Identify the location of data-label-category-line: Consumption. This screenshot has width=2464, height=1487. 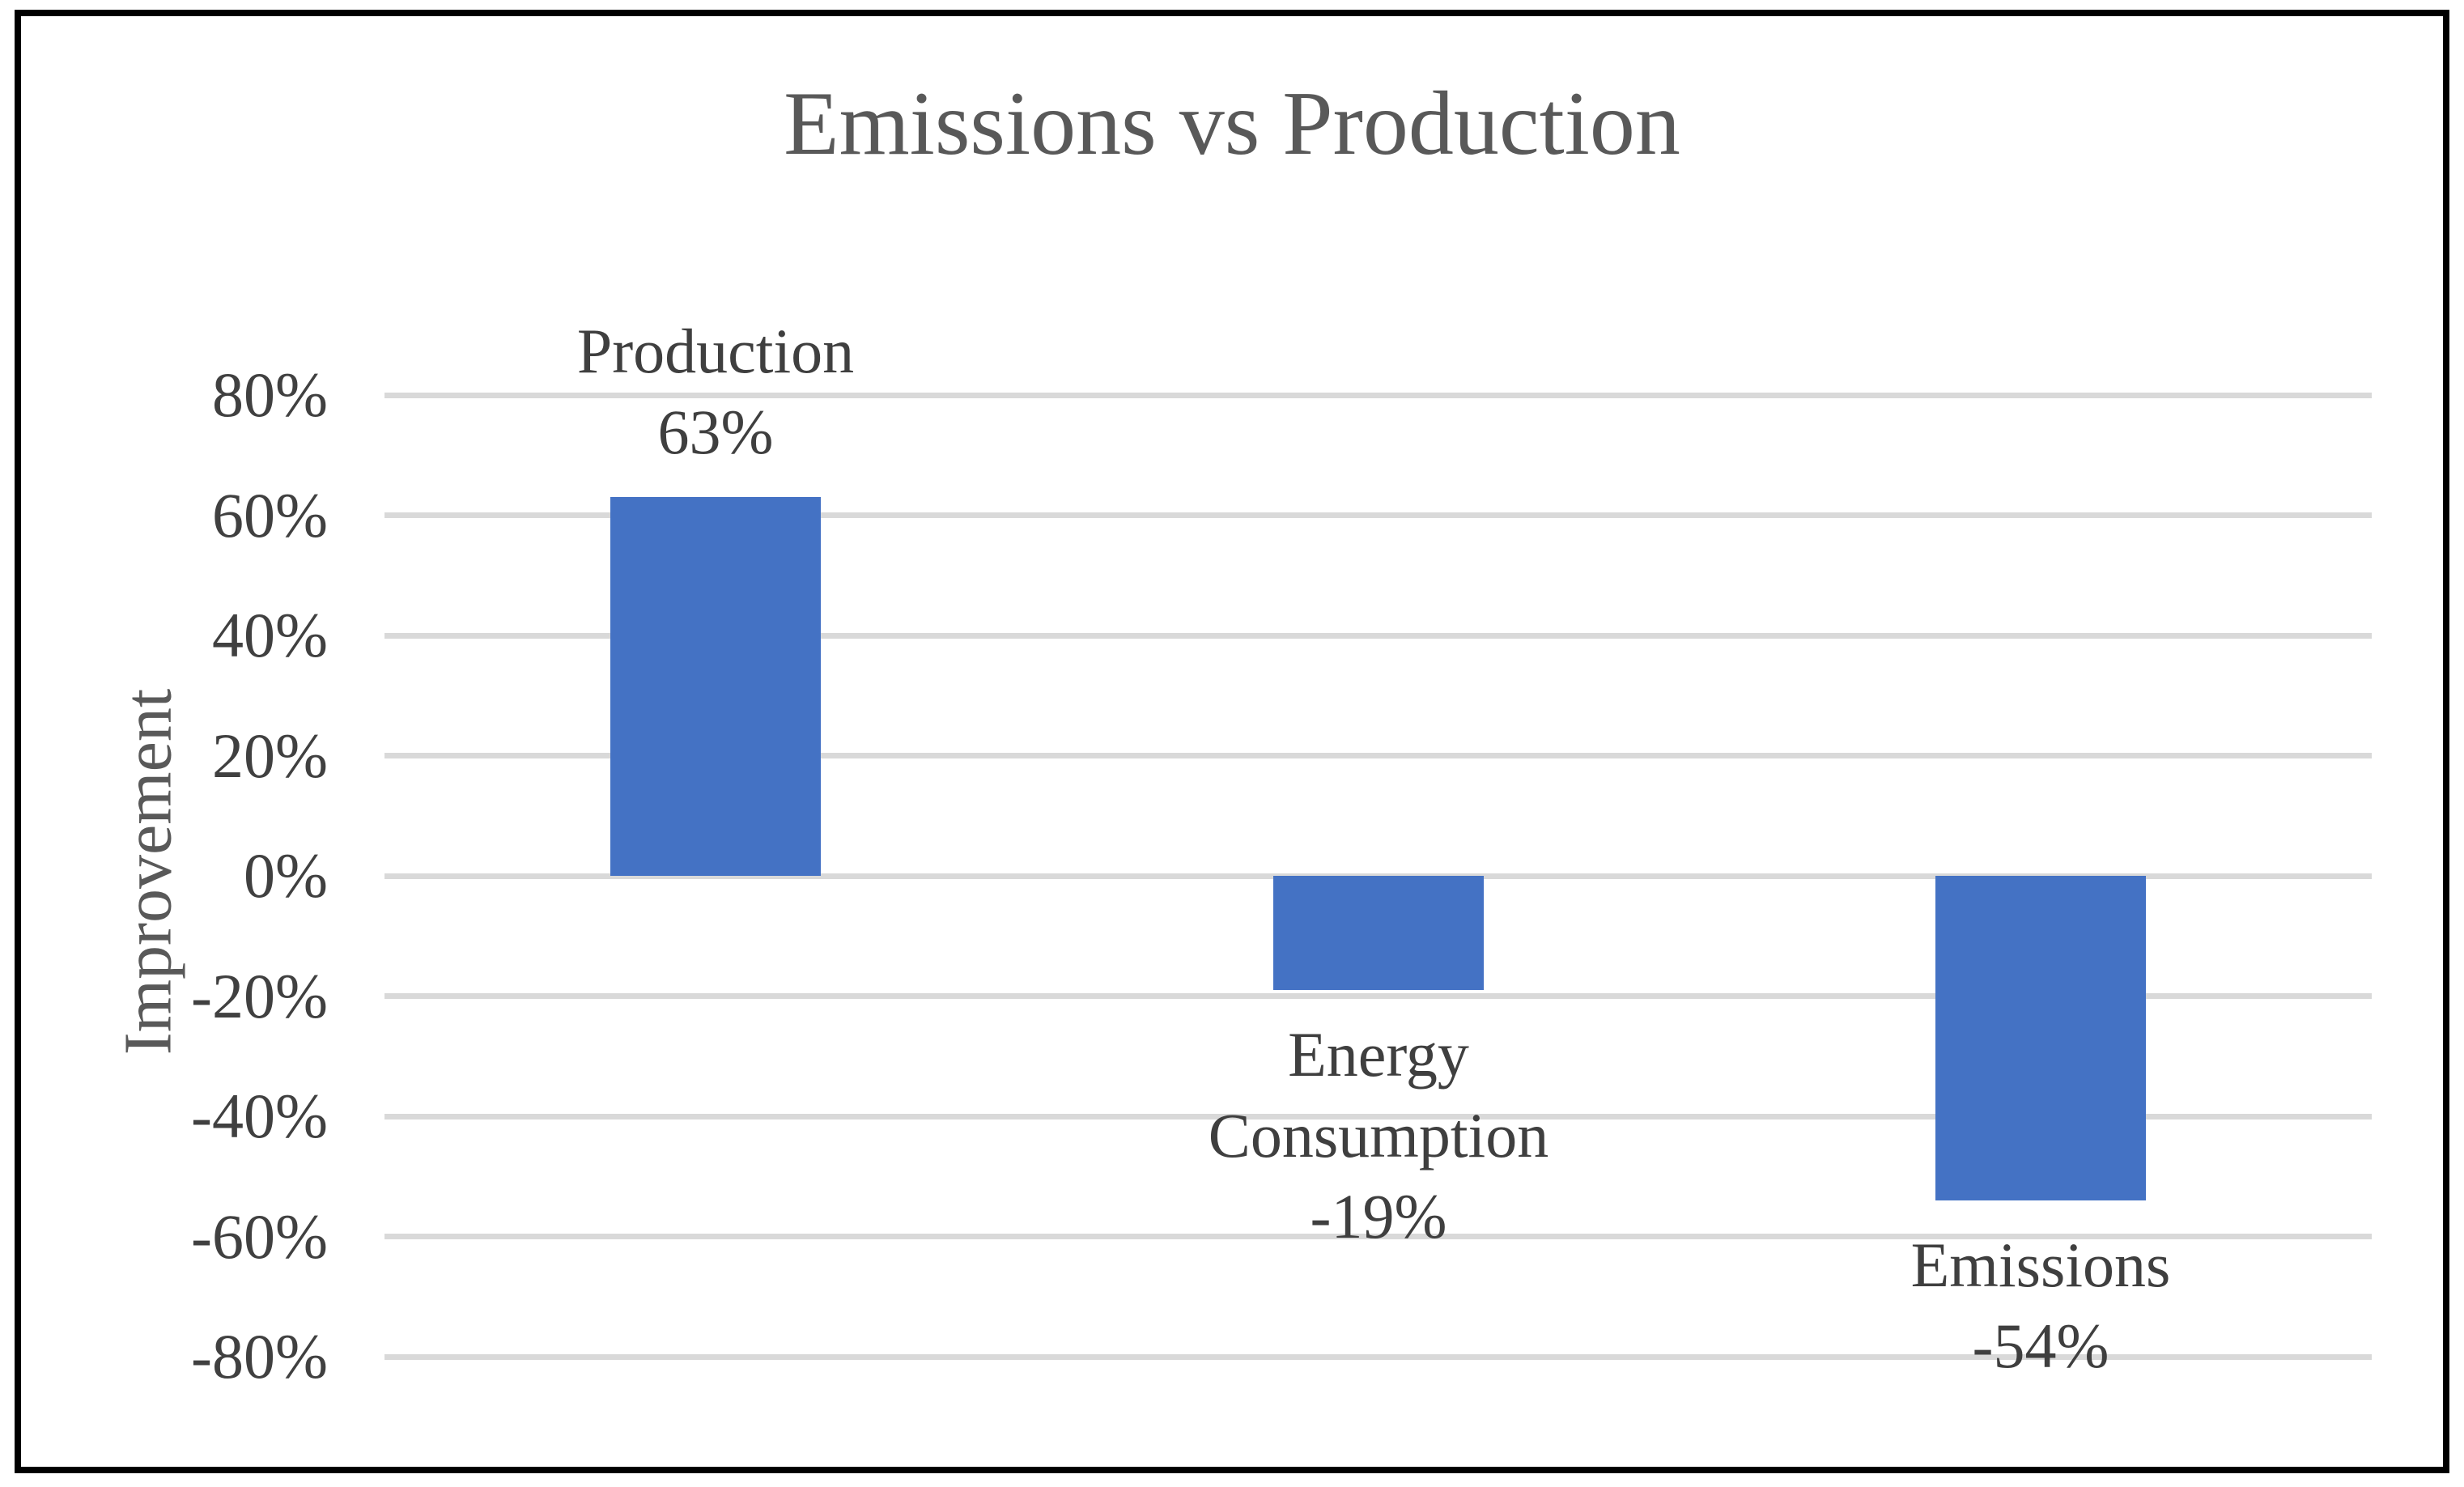
(1378, 1135).